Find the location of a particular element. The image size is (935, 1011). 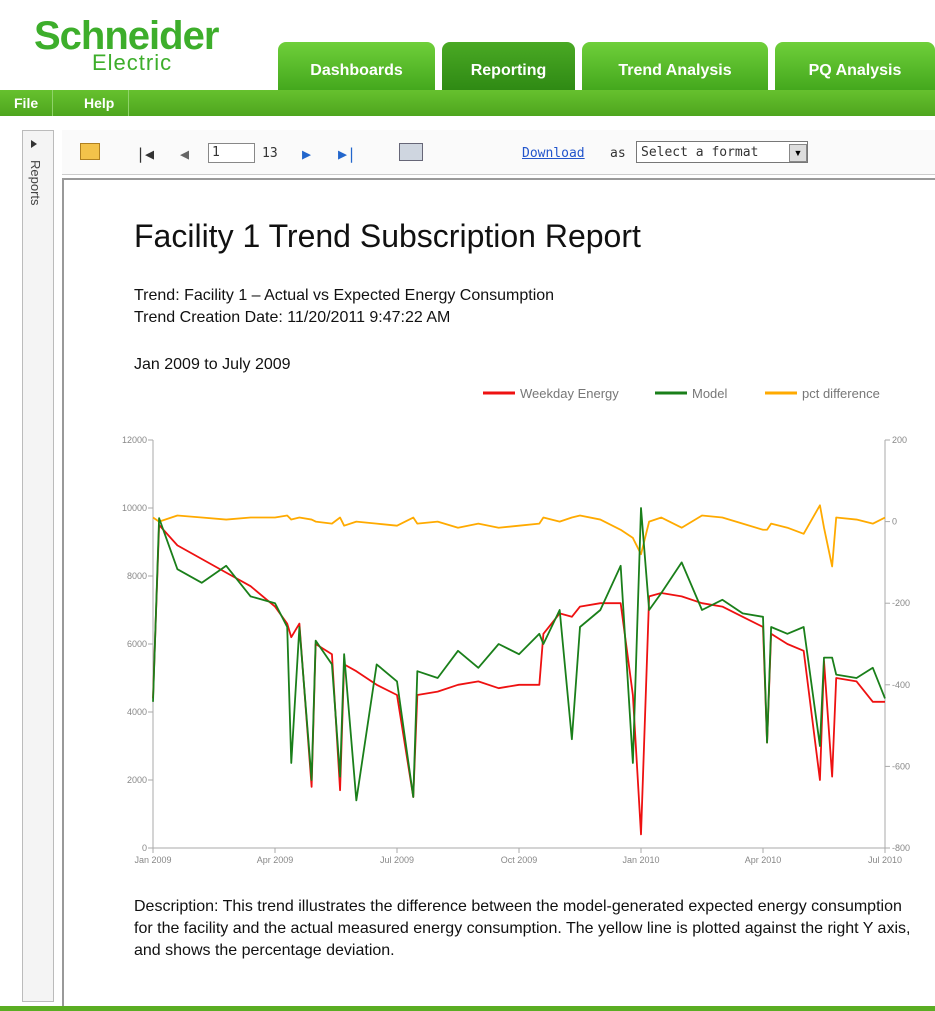

y2-tick-label: 0 is located at coordinates (894, 522).